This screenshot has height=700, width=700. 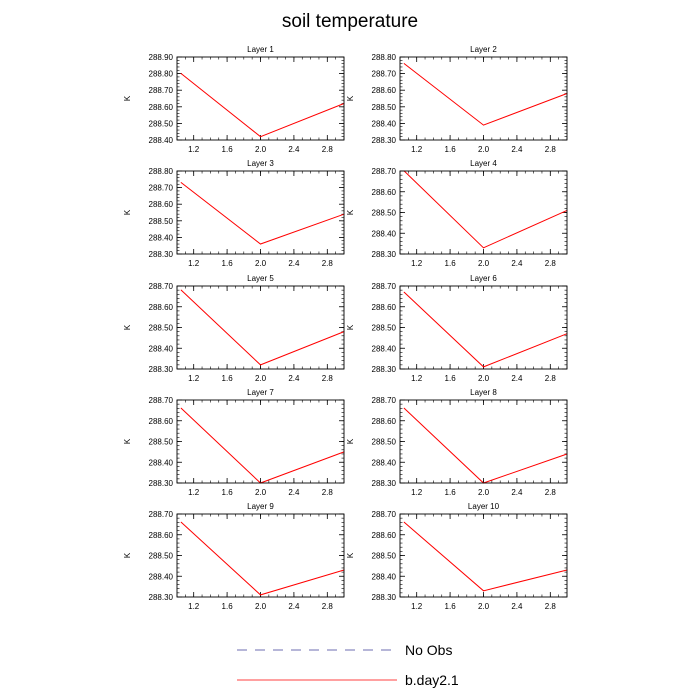 What do you see at coordinates (348, 665) in the screenshot?
I see `legend: No Obs b.day2.1` at bounding box center [348, 665].